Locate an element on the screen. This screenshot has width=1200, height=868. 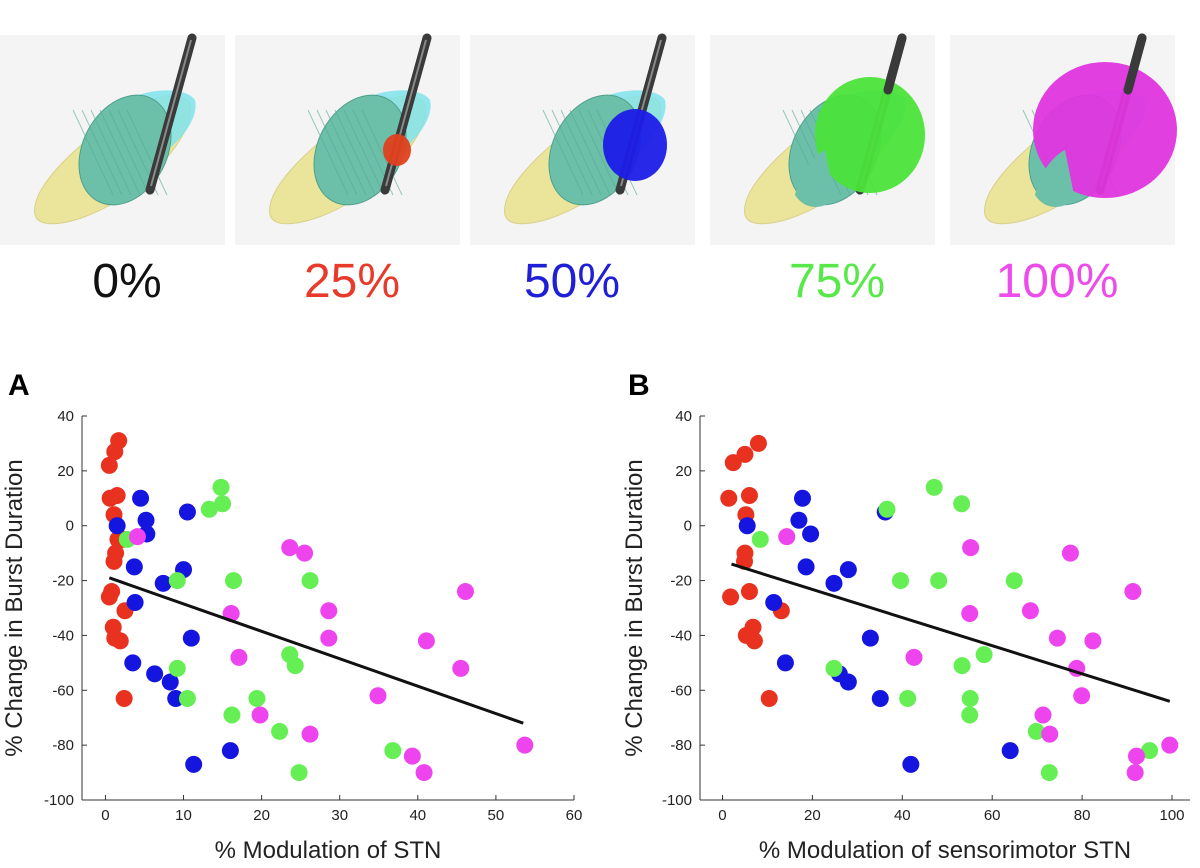
panel-label-a: A is located at coordinates (19, 385).